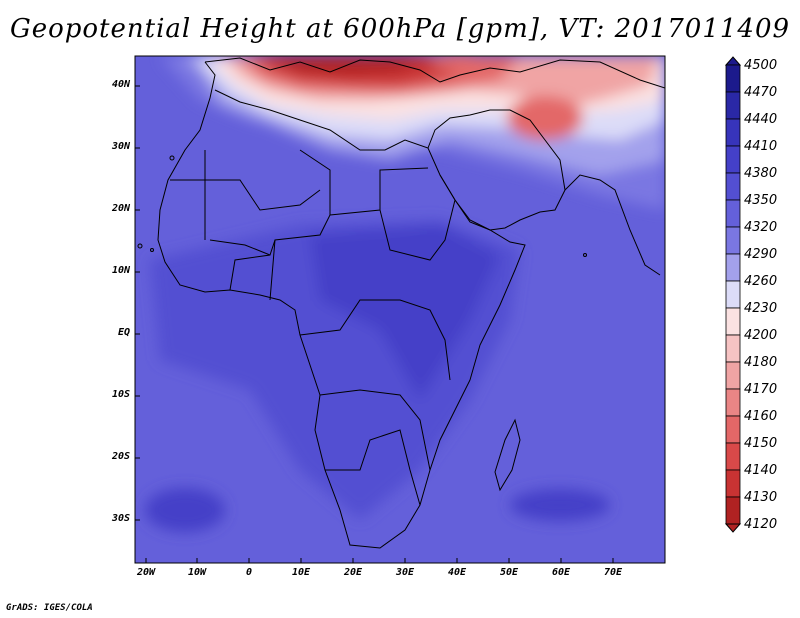 The image size is (800, 618). Describe the element at coordinates (761, 416) in the screenshot. I see `colorbar-label: 4160` at that location.